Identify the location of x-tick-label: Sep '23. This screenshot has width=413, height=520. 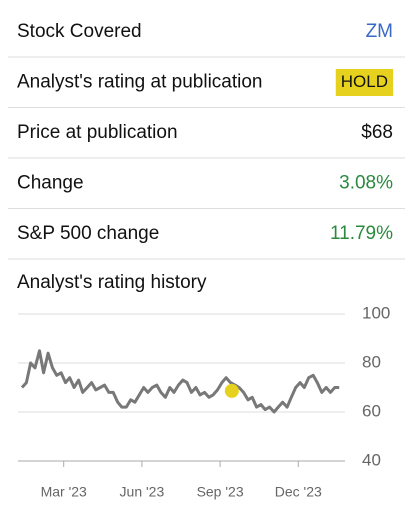
(220, 492).